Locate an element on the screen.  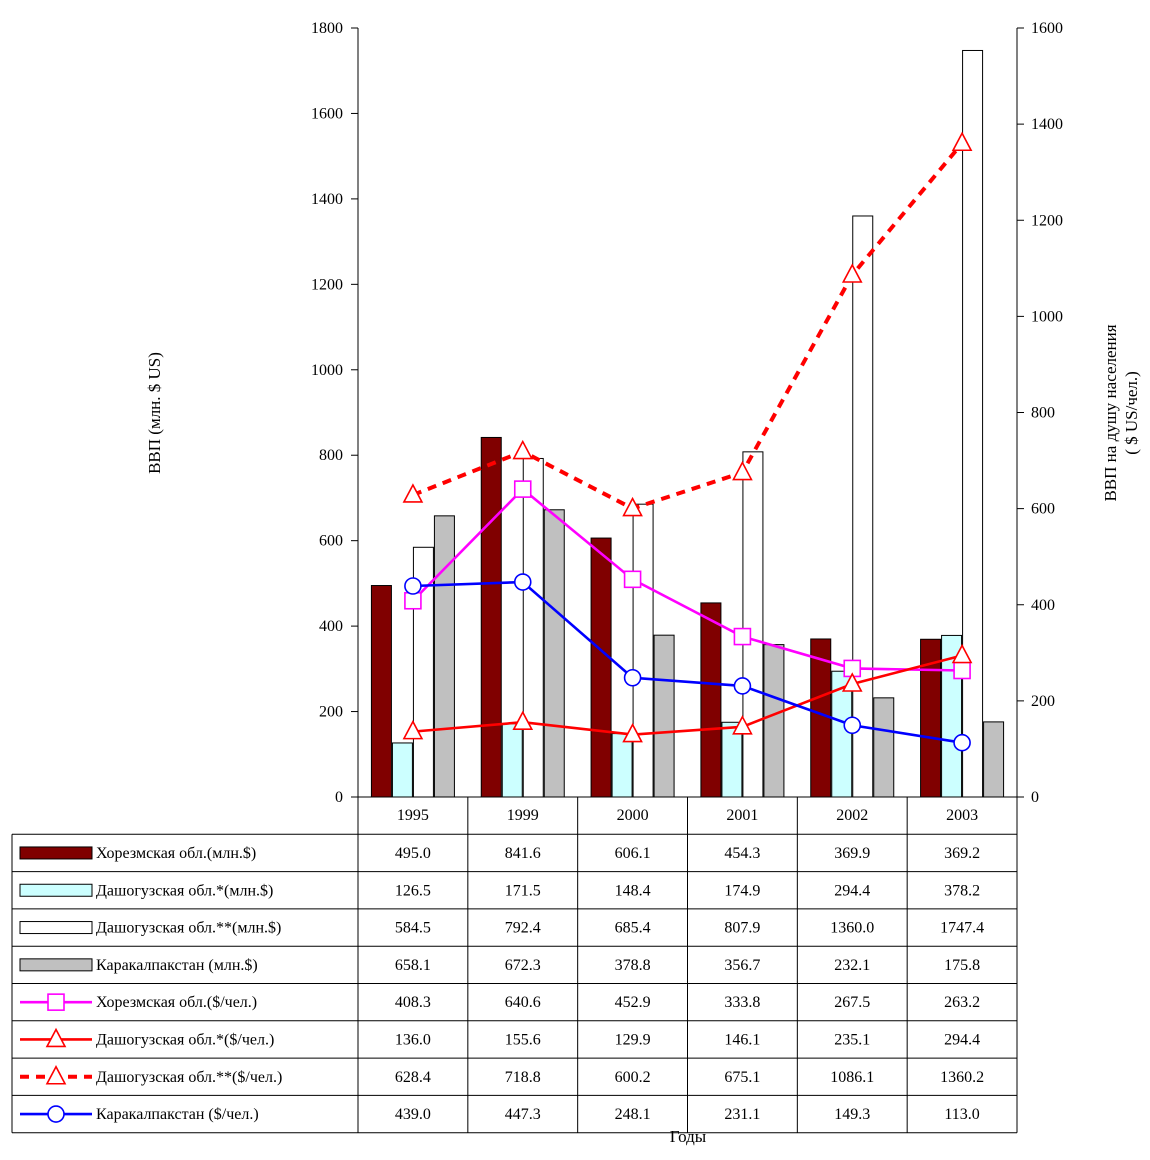
y-tick-label: 1400 is located at coordinates (327, 199).